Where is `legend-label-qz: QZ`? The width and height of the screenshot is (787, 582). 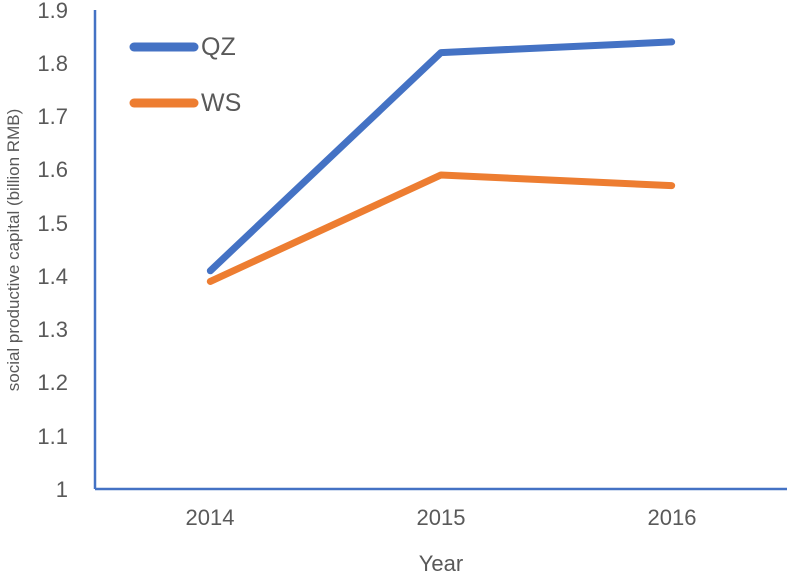 legend-label-qz: QZ is located at coordinates (218, 47).